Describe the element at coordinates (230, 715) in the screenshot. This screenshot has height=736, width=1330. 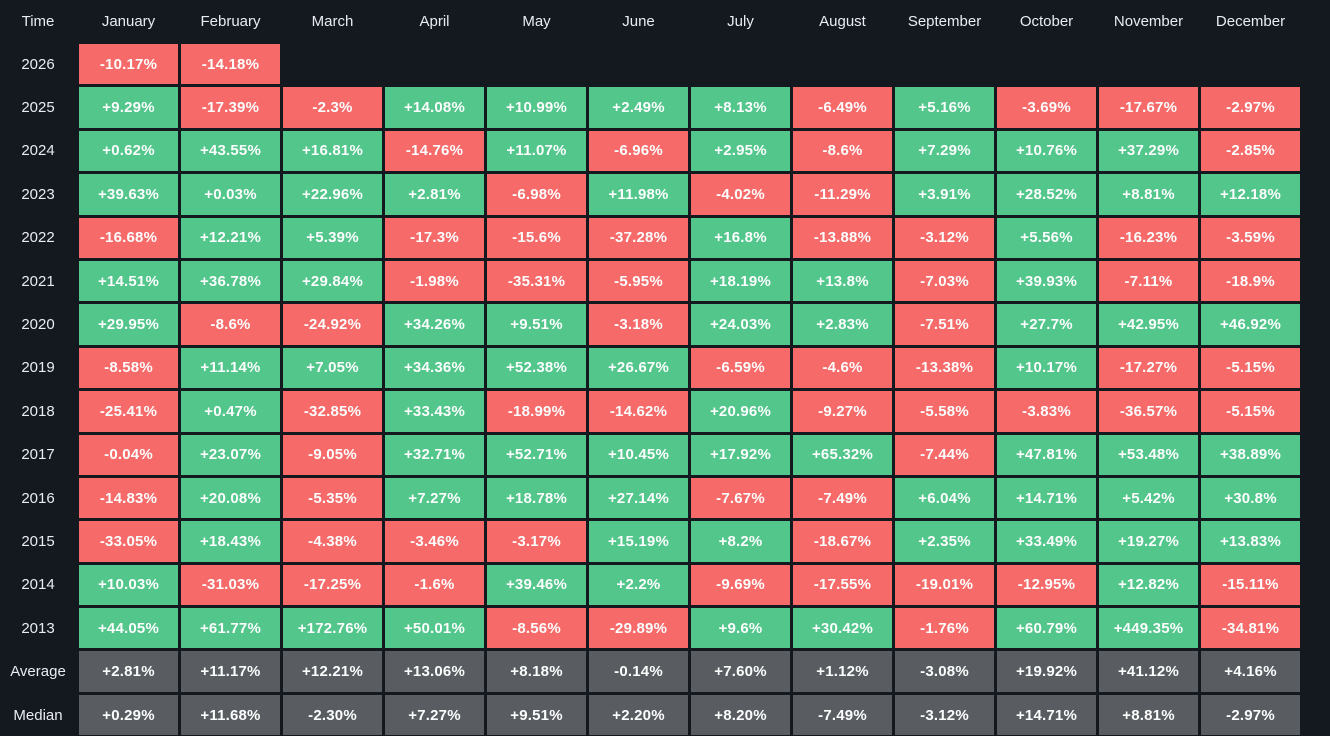
I see `cell-median-february: +11.68%` at that location.